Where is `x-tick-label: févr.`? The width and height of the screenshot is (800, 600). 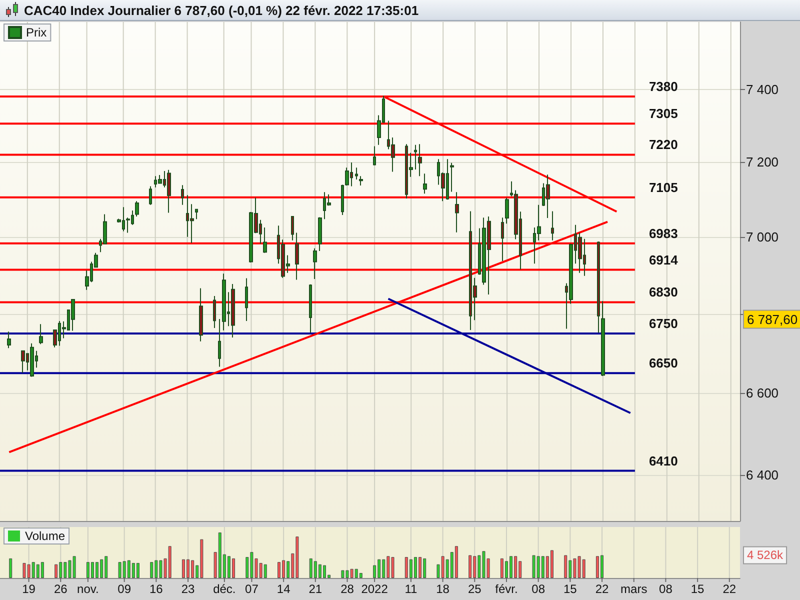 x-tick-label: févr. is located at coordinates (506, 589).